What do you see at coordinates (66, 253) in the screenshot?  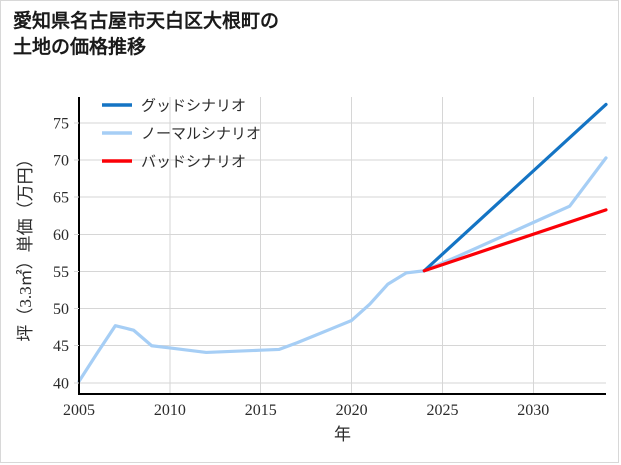 I see `y-tick-labels: 40 45 50 55 60 65 70 75` at bounding box center [66, 253].